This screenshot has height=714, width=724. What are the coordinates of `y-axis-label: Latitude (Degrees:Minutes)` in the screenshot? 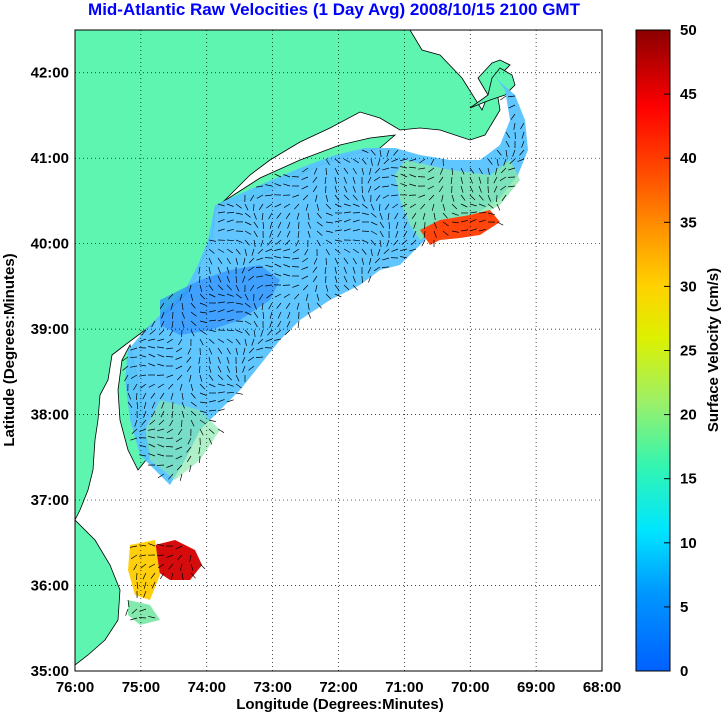 It's located at (9, 349).